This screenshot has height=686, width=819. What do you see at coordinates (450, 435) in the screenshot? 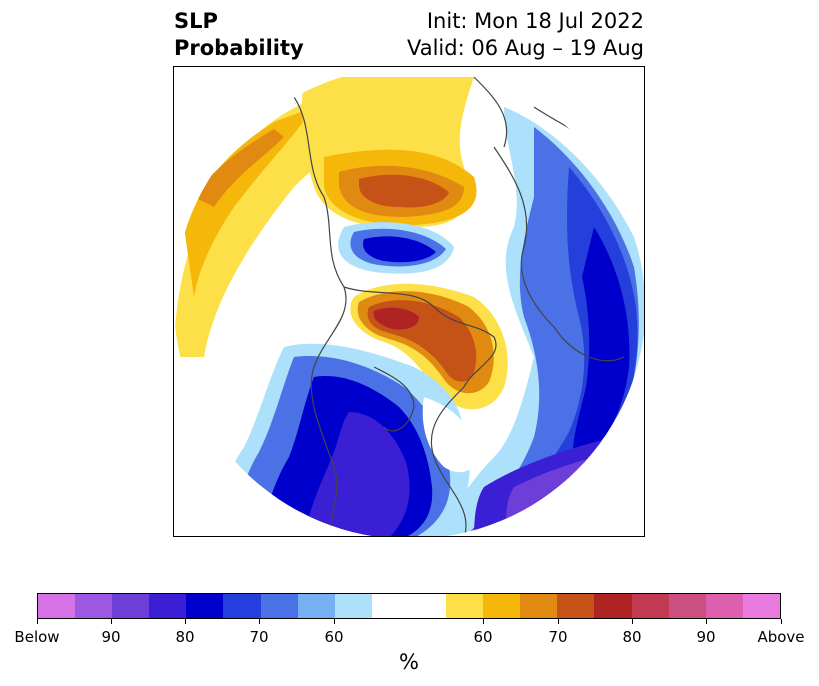
I see `region-neutral-canada` at bounding box center [450, 435].